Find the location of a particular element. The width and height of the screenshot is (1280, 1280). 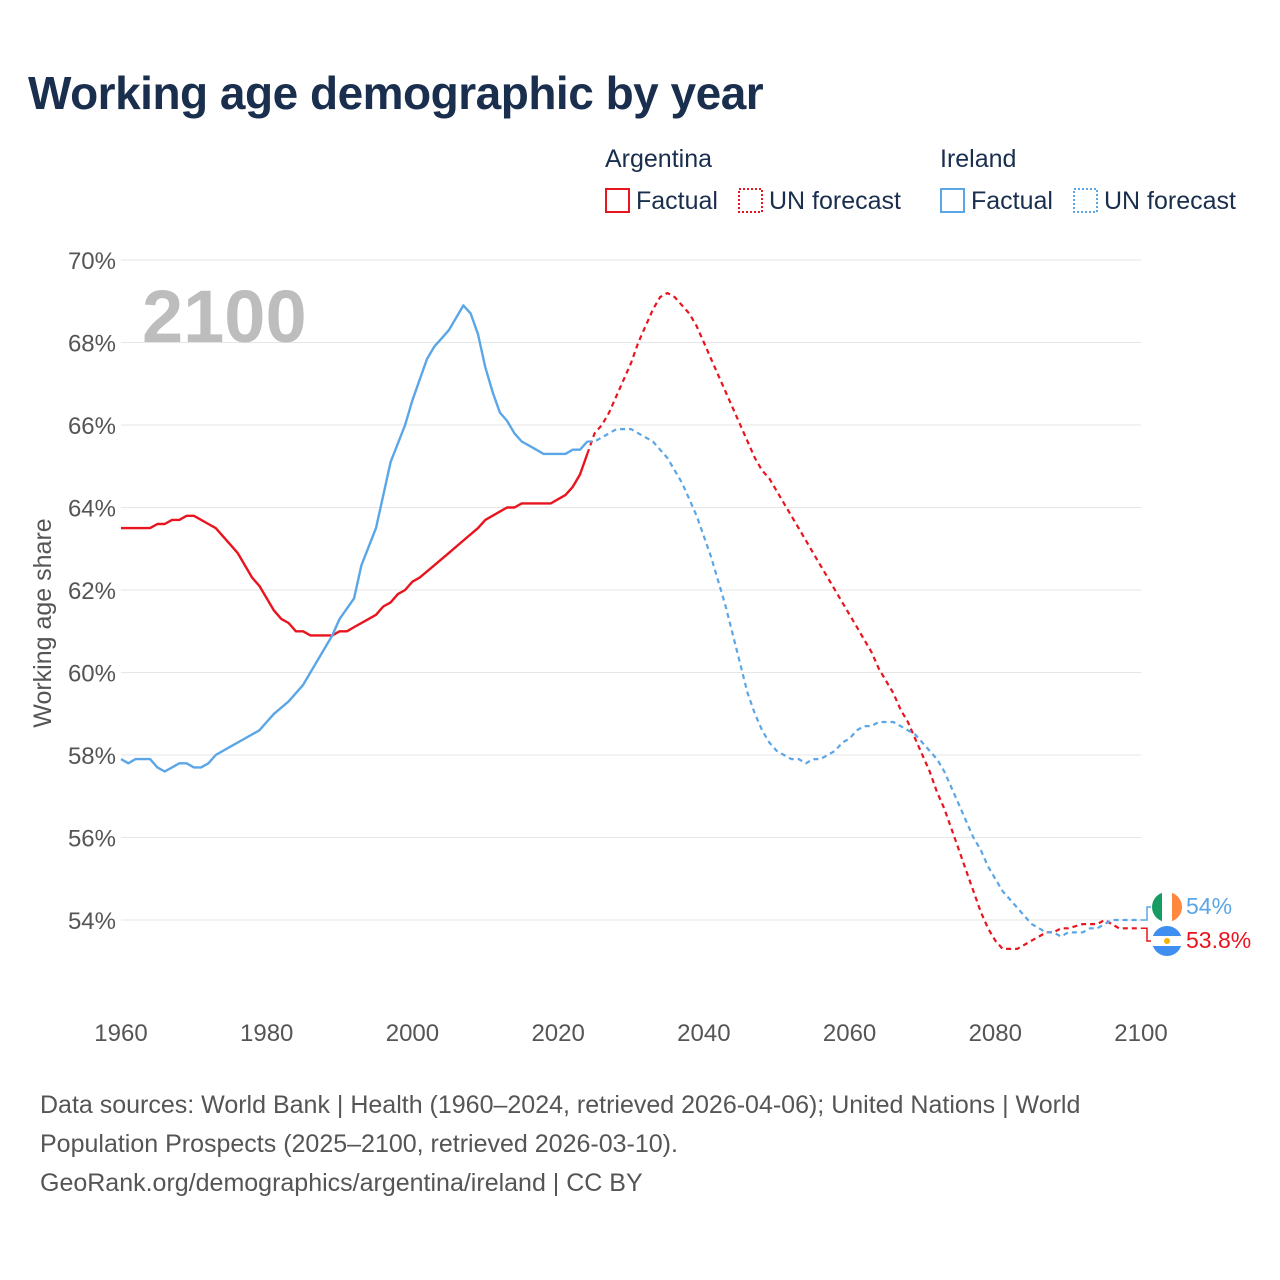

y-tick-label: 66% is located at coordinates (92, 426).